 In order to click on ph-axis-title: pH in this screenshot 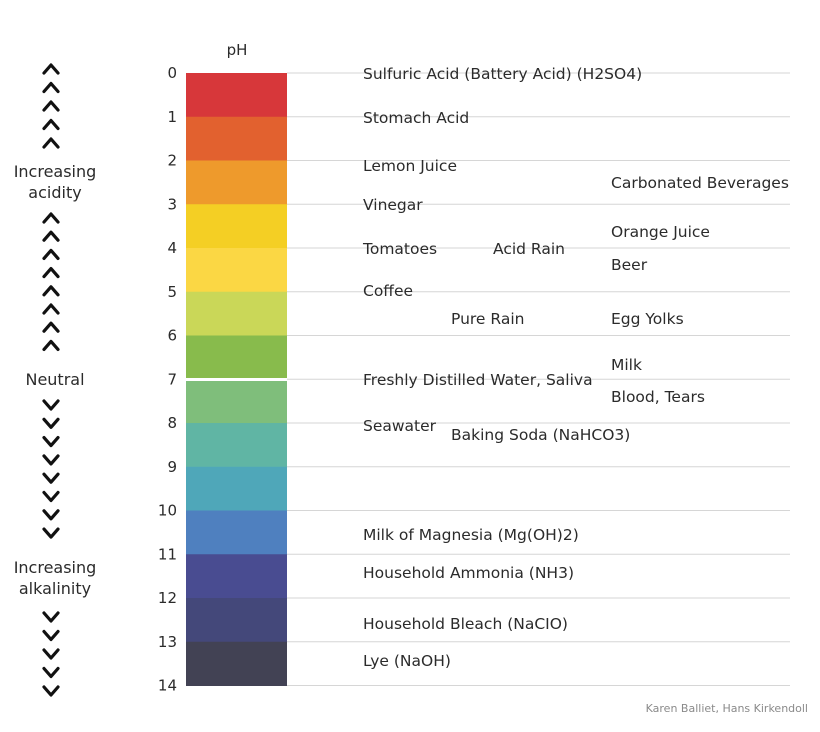, I will do `click(237, 50)`.